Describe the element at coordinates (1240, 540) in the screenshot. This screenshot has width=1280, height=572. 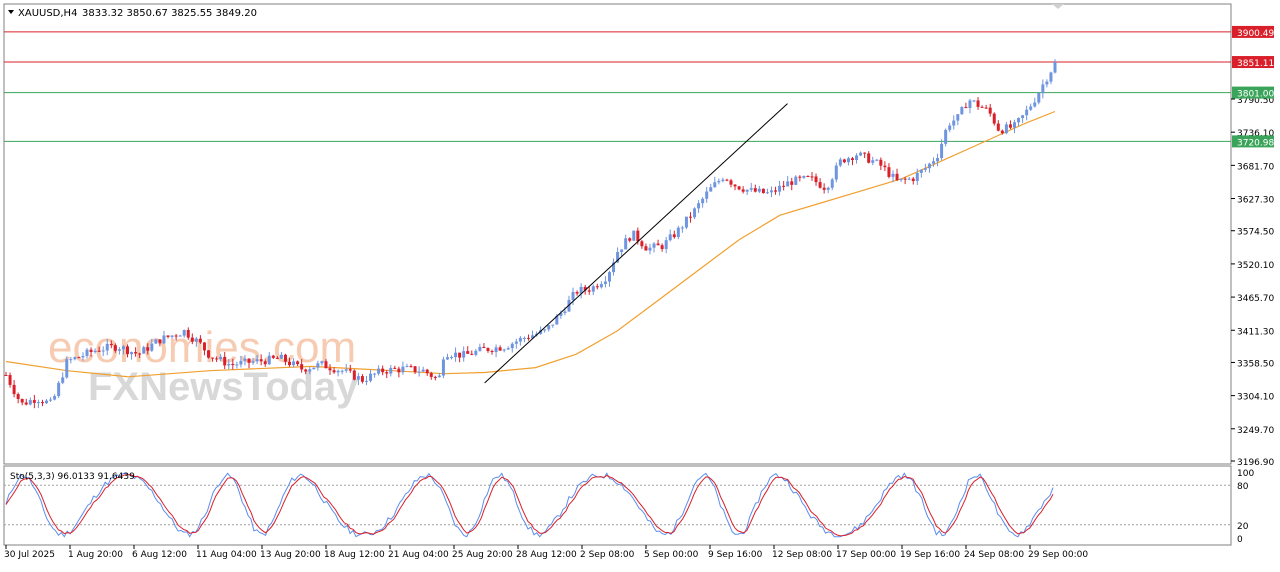
I see `stoch-level-label-3: 0` at that location.